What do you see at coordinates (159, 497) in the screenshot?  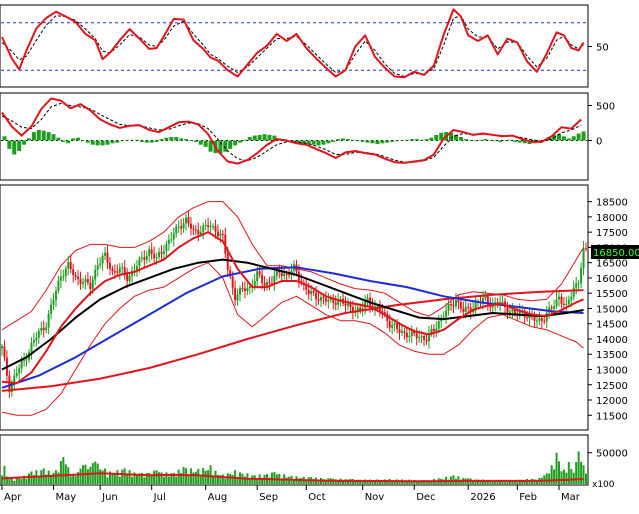 I see `x-axis-month-label: Jul` at bounding box center [159, 497].